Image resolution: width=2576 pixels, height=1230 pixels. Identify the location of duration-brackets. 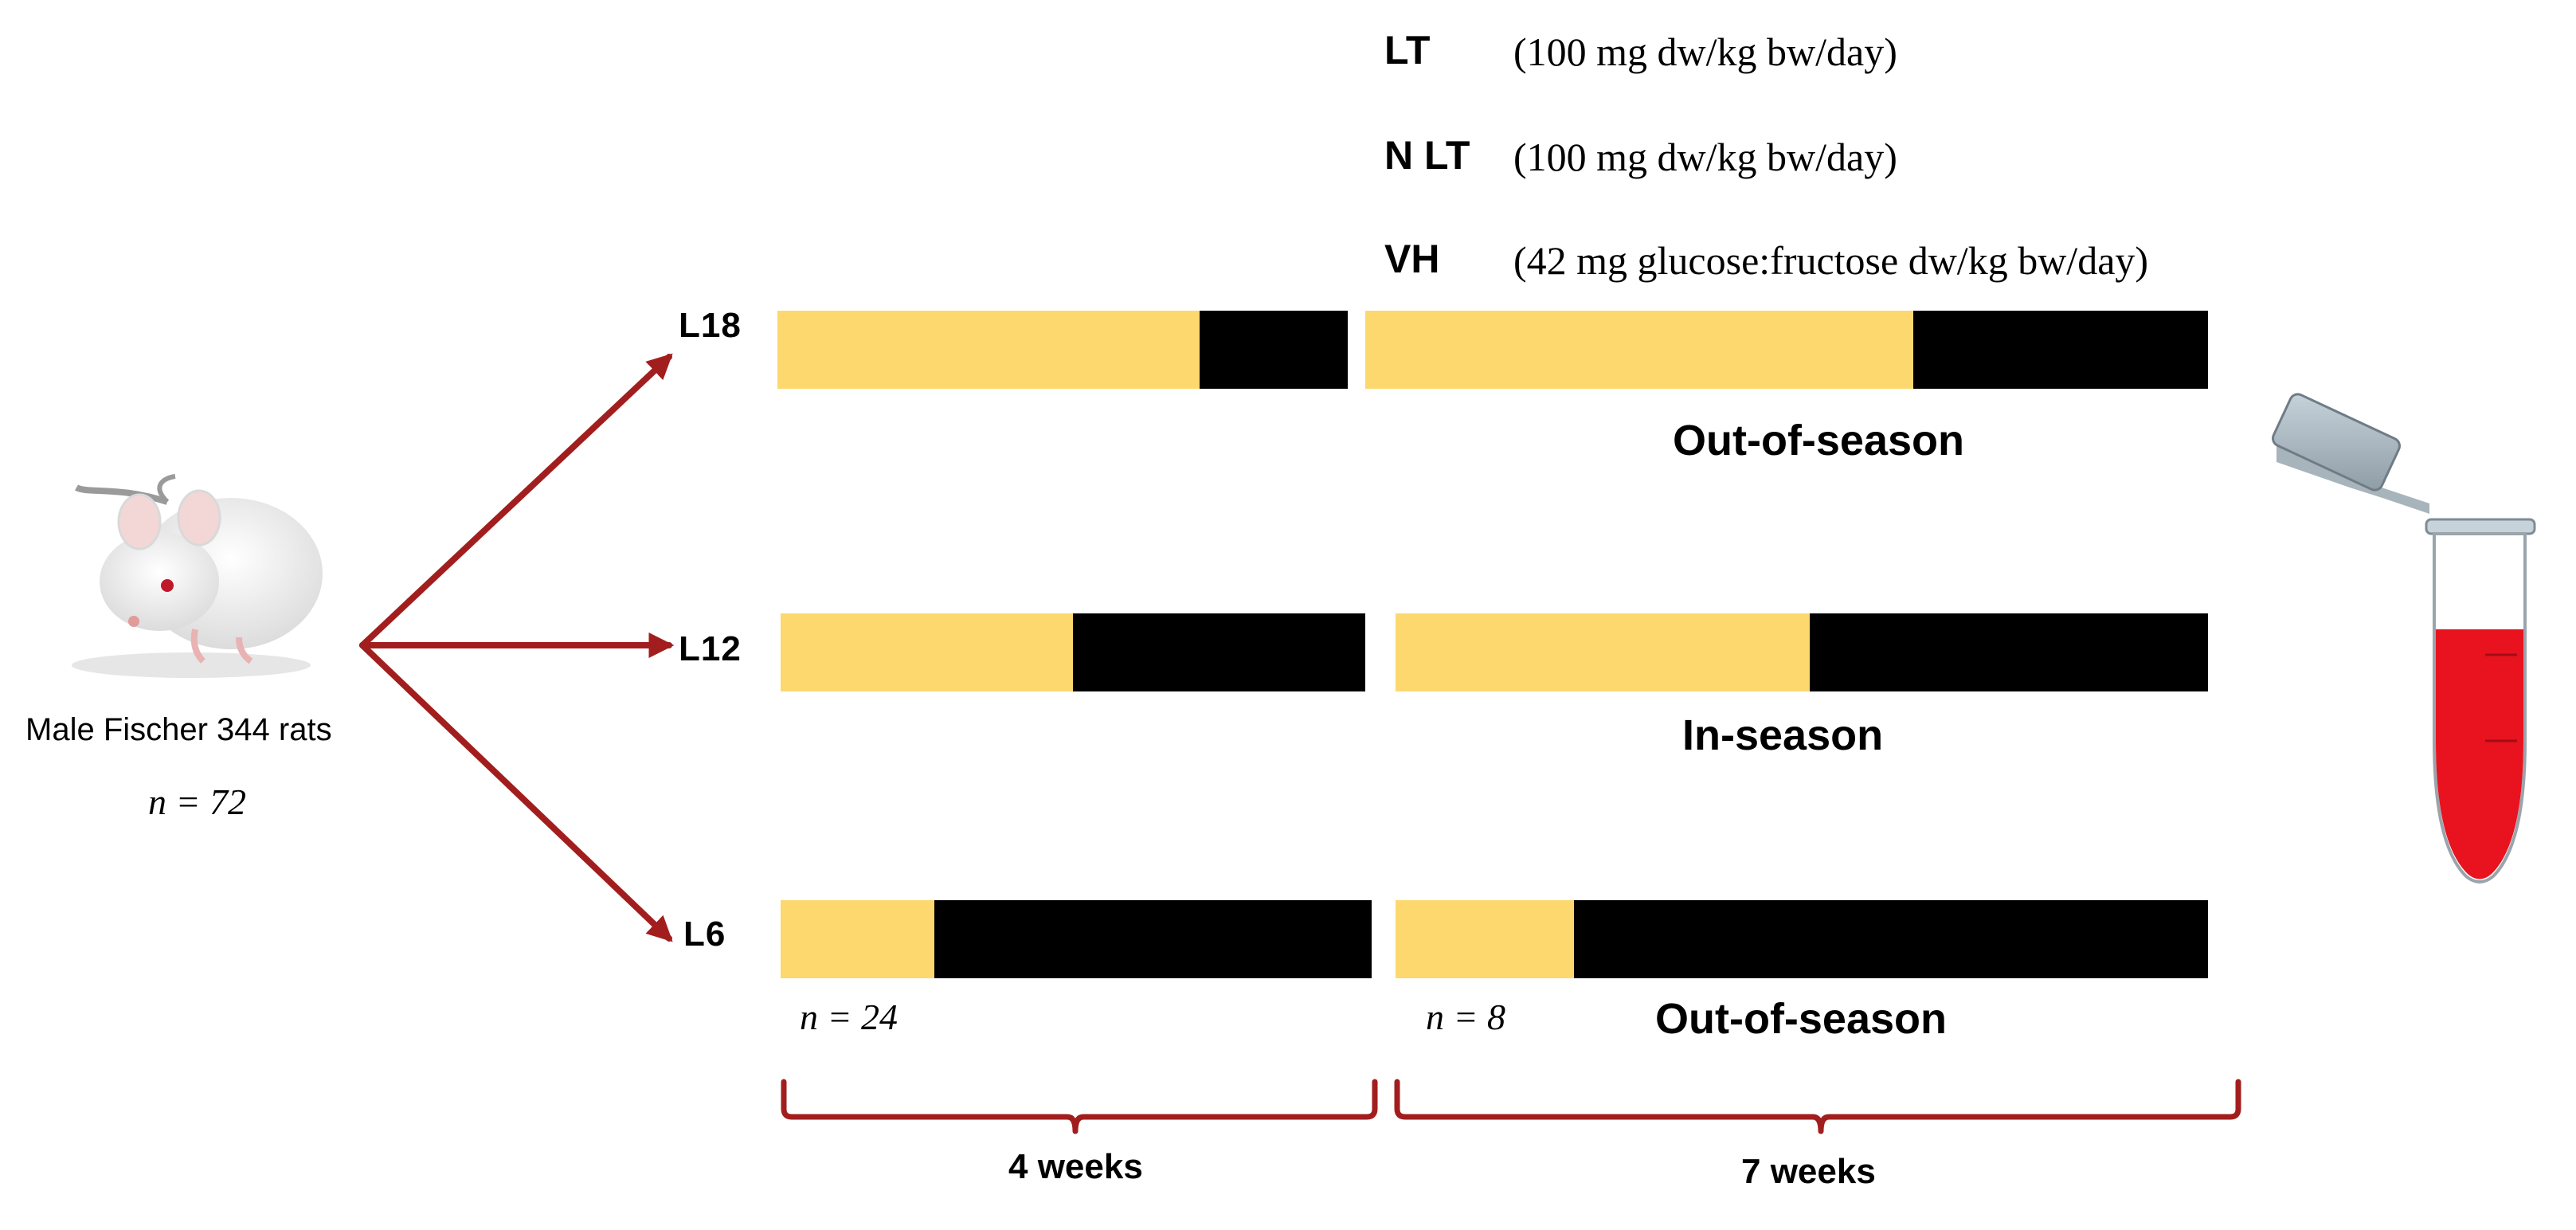
(1511, 1106).